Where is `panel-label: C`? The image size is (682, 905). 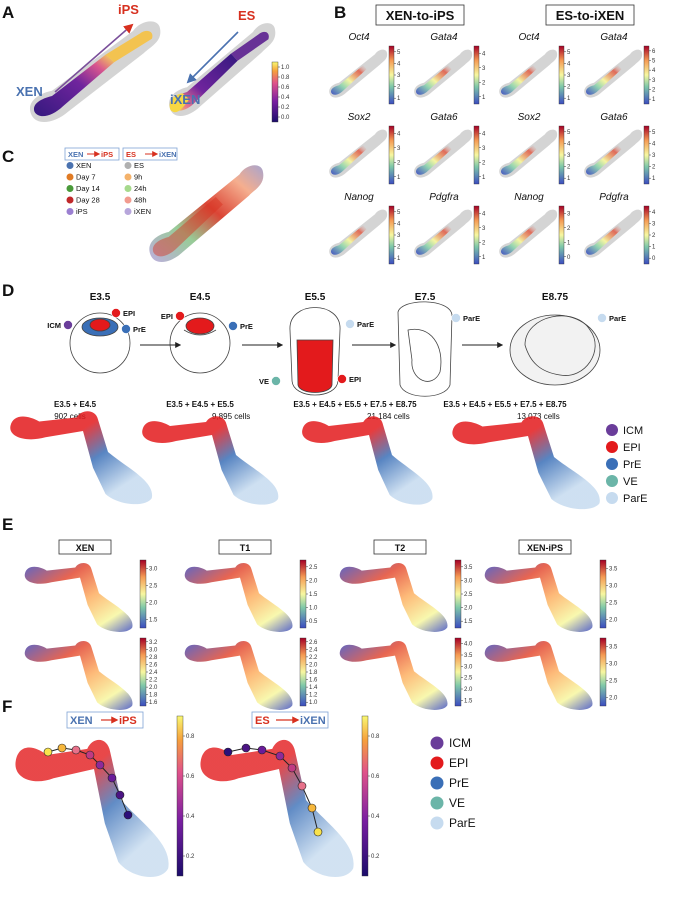 panel-label: C is located at coordinates (8, 156).